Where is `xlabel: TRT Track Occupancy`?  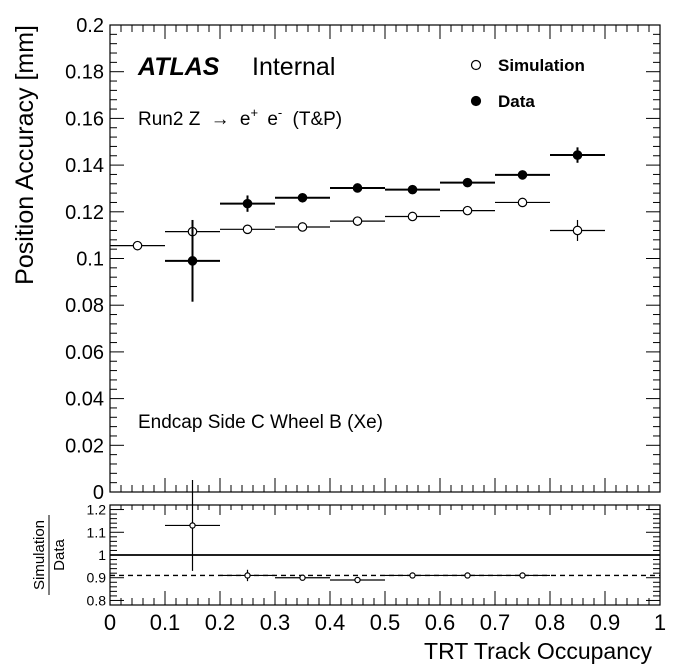 xlabel: TRT Track Occupancy is located at coordinates (538, 651).